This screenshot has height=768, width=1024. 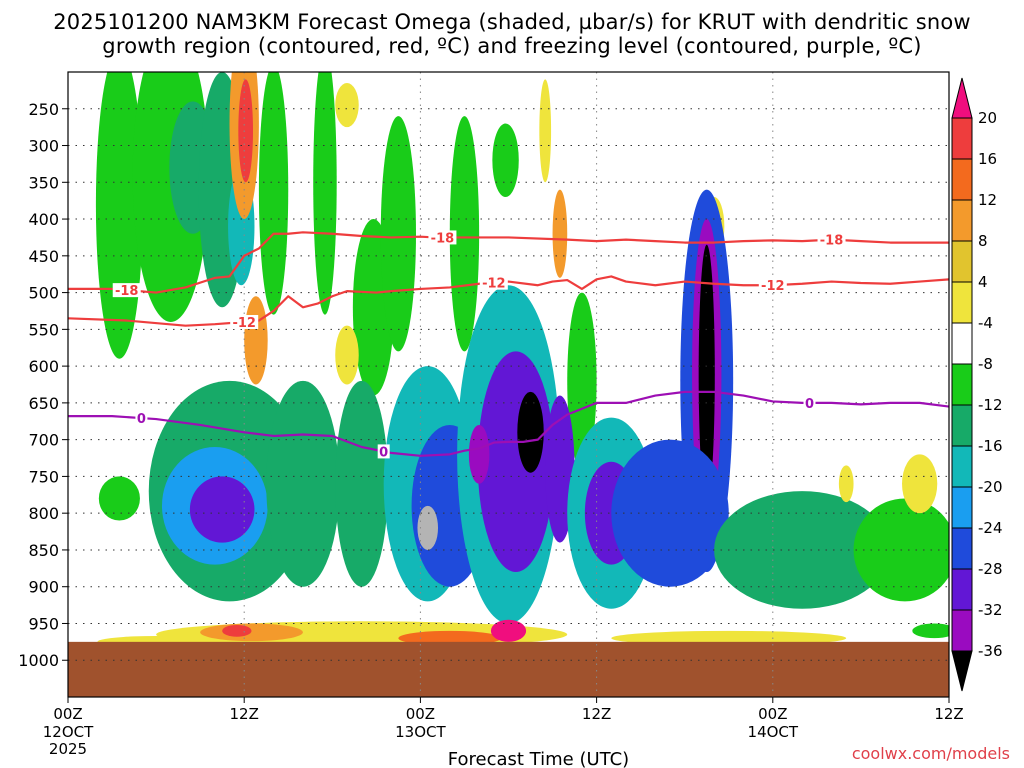 I want to click on y-tick-label: 550, so click(x=43, y=329).